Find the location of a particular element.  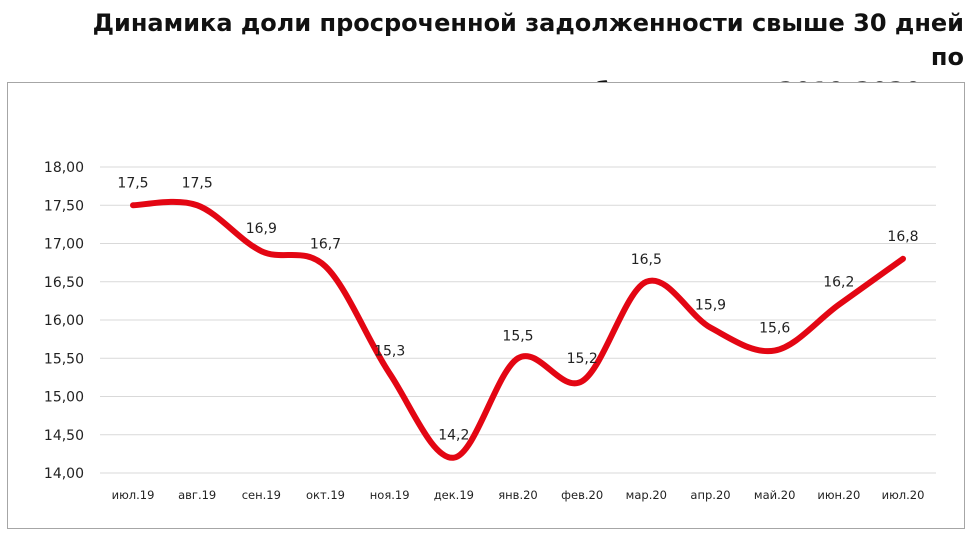

data-label: 14,2 is located at coordinates (453, 436).